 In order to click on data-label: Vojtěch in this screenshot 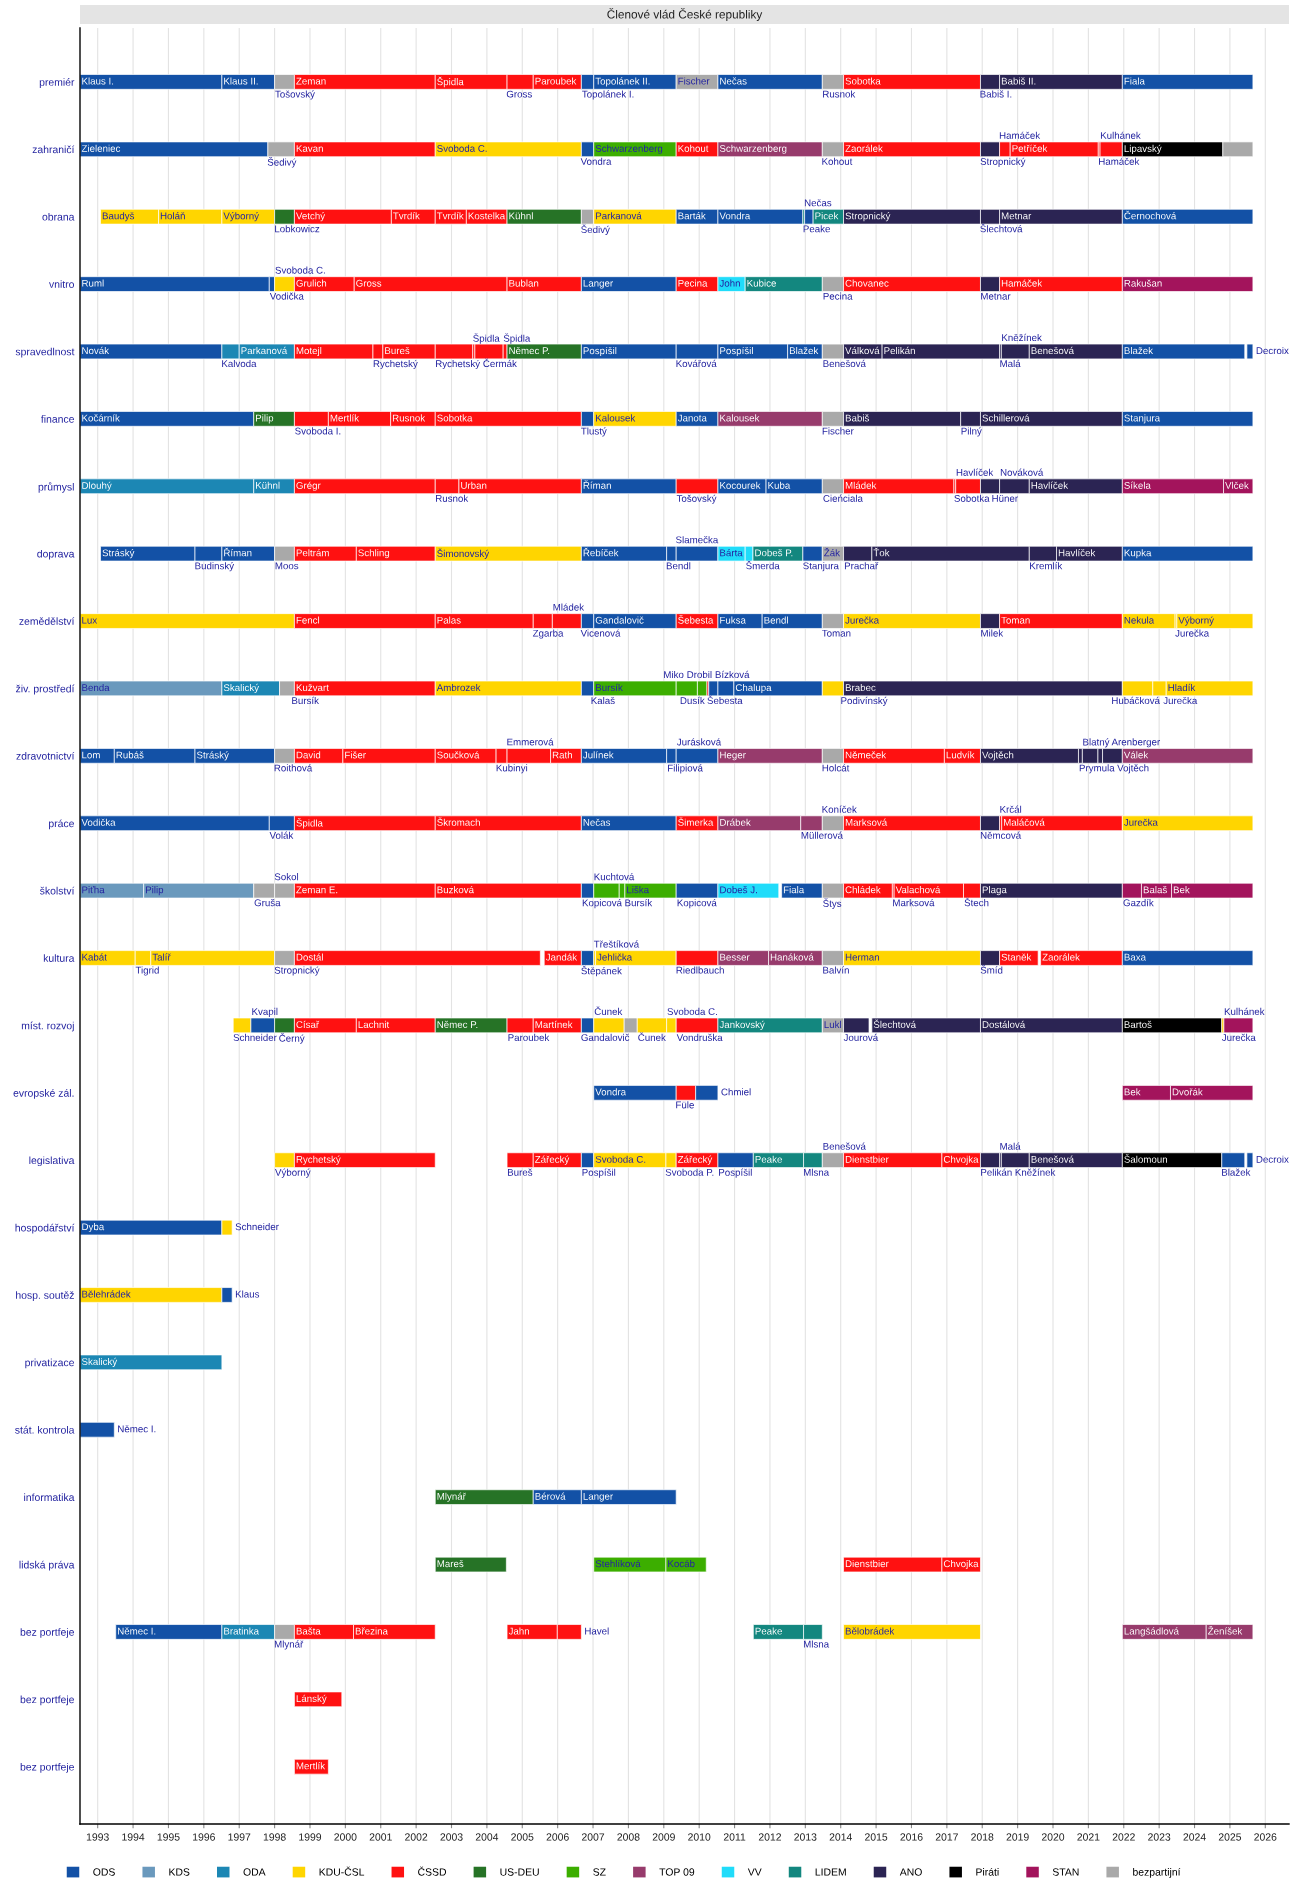, I will do `click(1133, 769)`.